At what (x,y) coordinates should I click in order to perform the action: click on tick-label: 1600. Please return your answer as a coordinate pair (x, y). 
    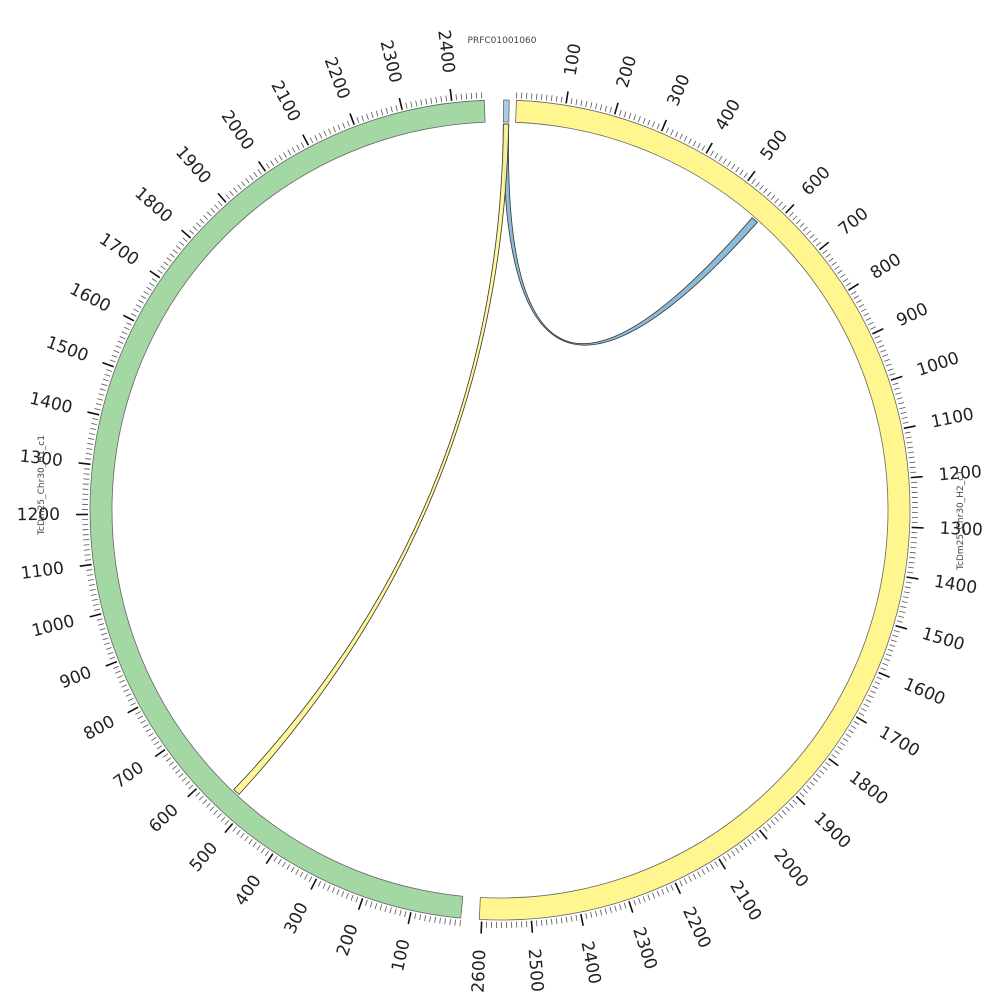
    Looking at the image, I should click on (924, 691).